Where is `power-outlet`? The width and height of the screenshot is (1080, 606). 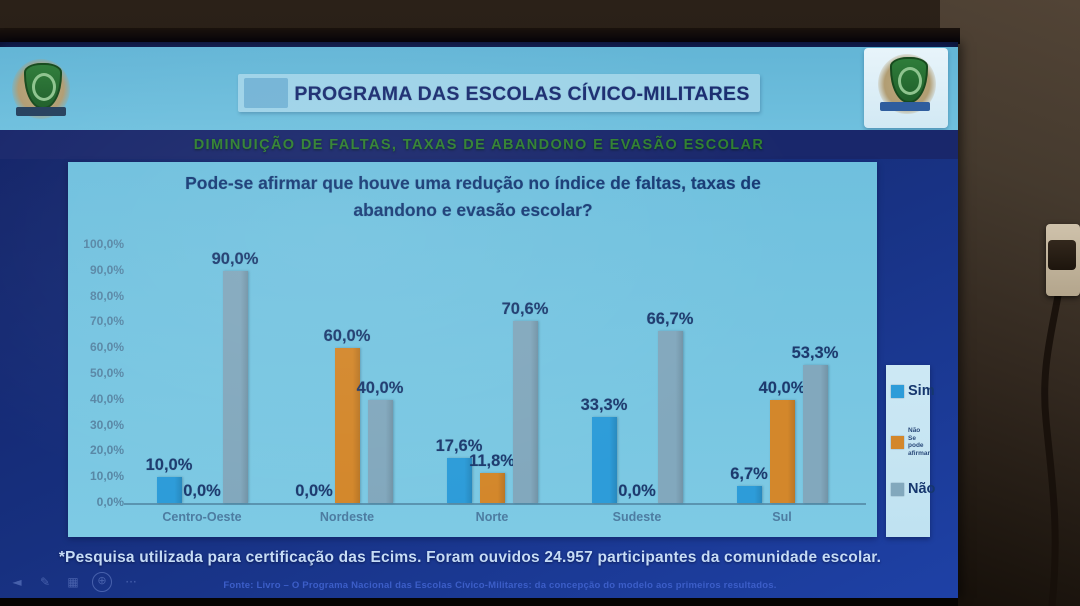 power-outlet is located at coordinates (1063, 260).